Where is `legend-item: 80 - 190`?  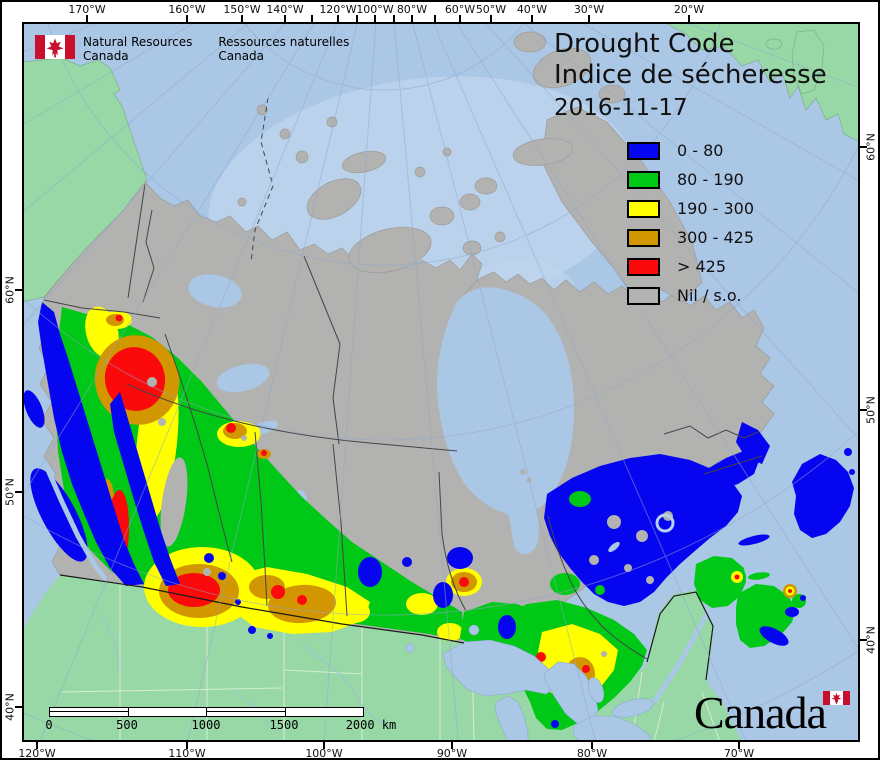 legend-item: 80 - 190 is located at coordinates (690, 179).